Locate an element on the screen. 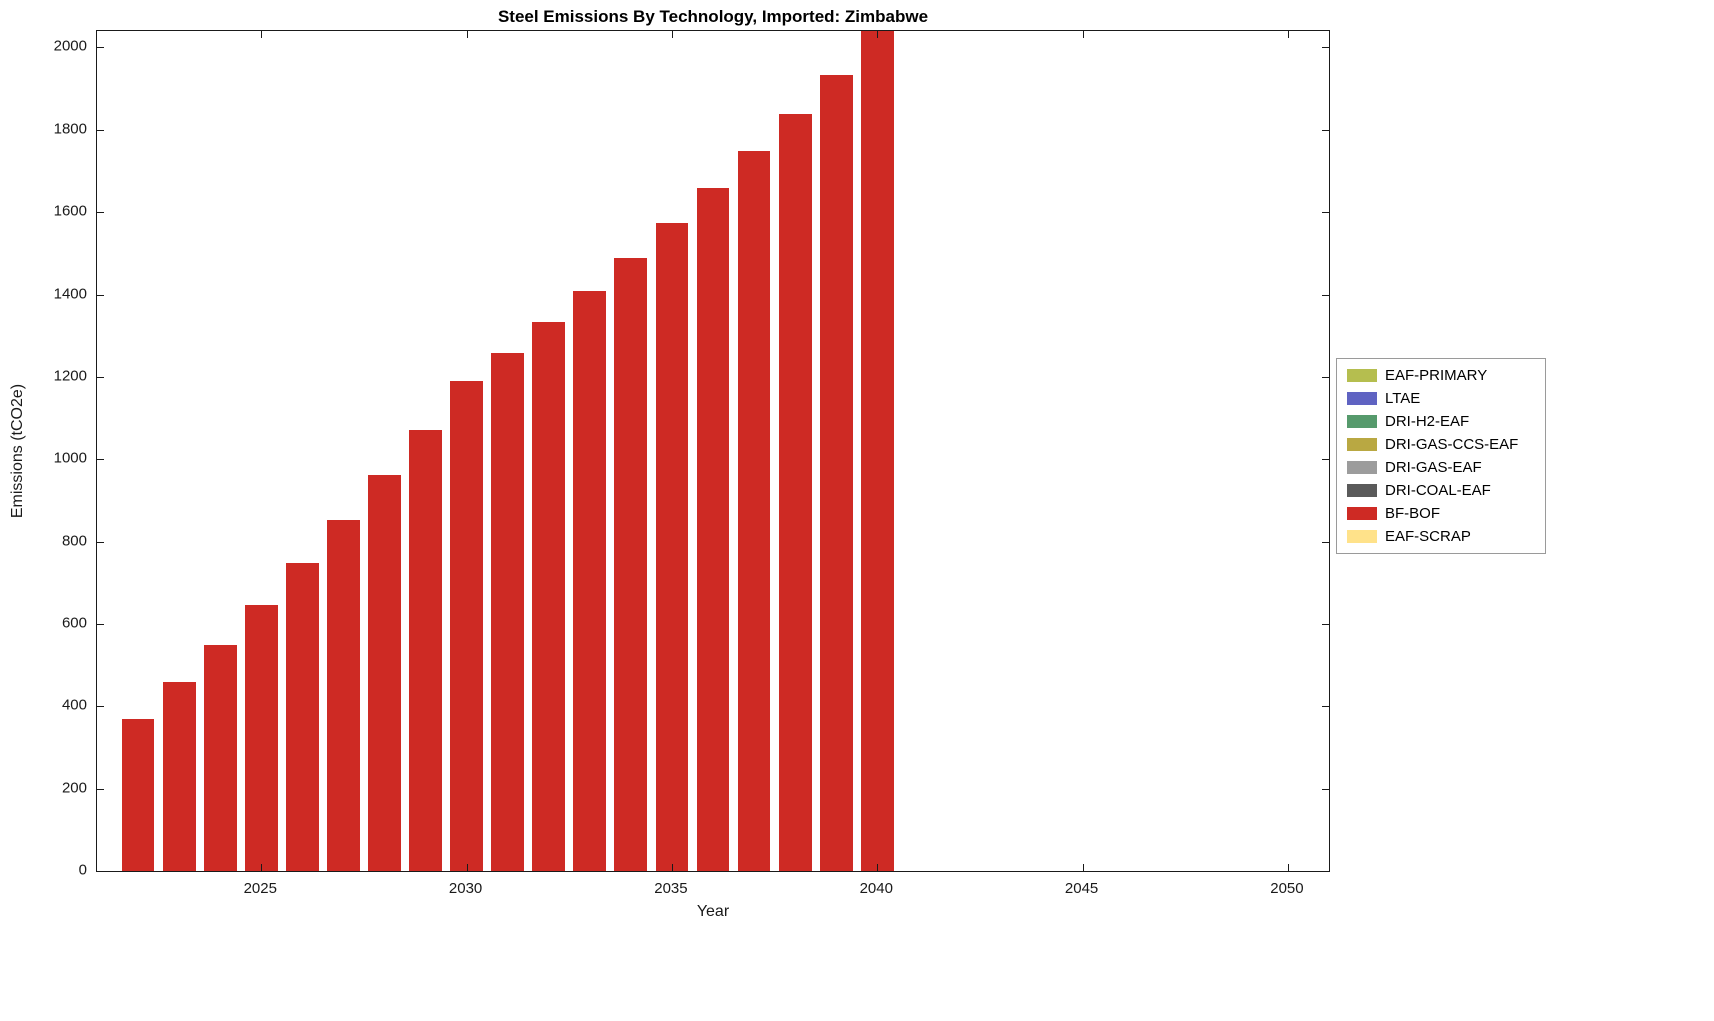  bar-2022 is located at coordinates (138, 794).